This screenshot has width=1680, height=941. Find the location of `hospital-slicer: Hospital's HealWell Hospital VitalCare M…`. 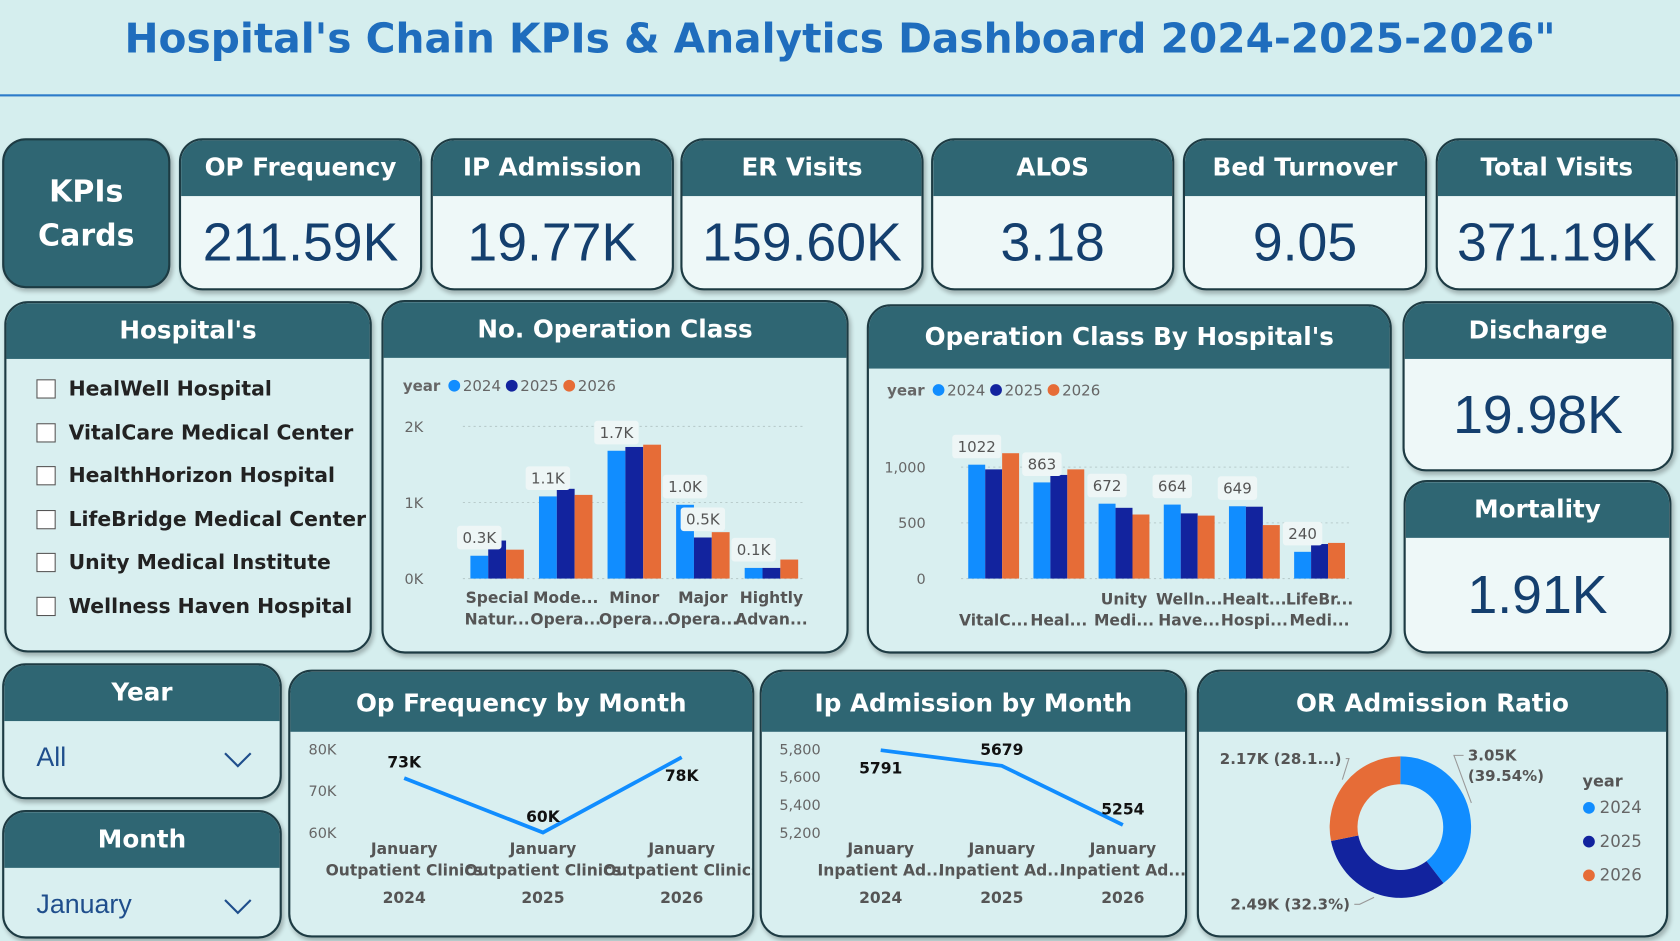

hospital-slicer: Hospital's HealWell Hospital VitalCare M… is located at coordinates (188, 477).